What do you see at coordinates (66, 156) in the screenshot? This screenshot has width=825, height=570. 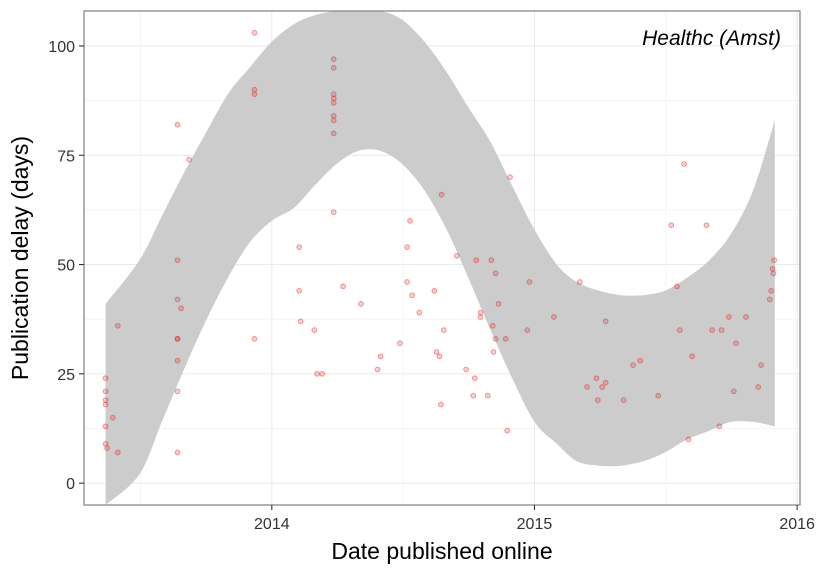 I see `y-tick-label: 75` at bounding box center [66, 156].